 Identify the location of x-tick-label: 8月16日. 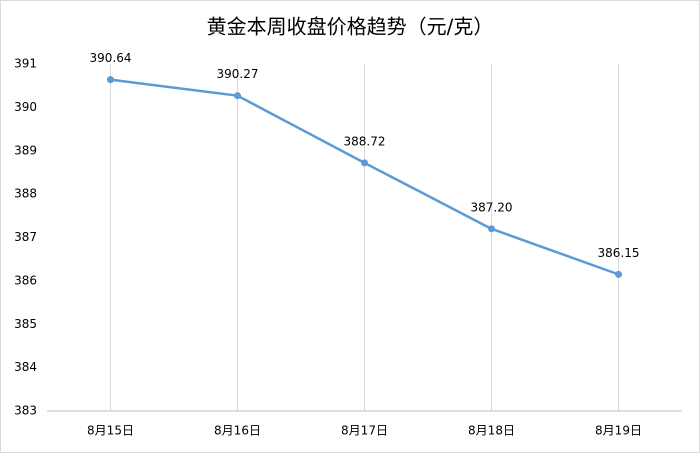
(237, 431).